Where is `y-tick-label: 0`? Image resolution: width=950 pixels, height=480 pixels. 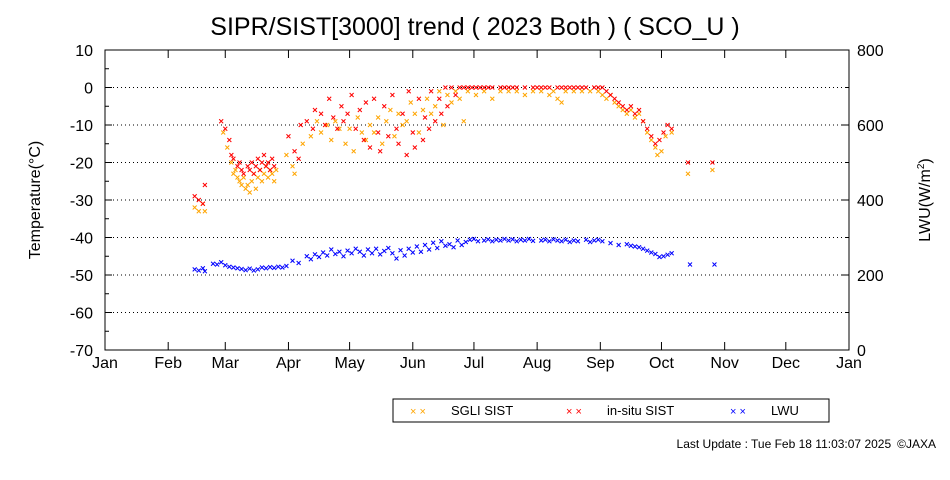 y-tick-label: 0 is located at coordinates (88, 89).